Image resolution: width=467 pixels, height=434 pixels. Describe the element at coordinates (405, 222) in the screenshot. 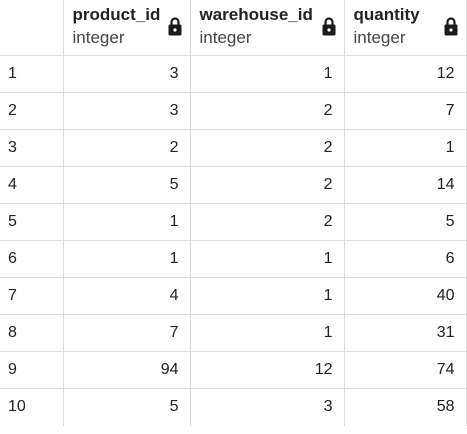

I see `cell-quantity: 5` at that location.